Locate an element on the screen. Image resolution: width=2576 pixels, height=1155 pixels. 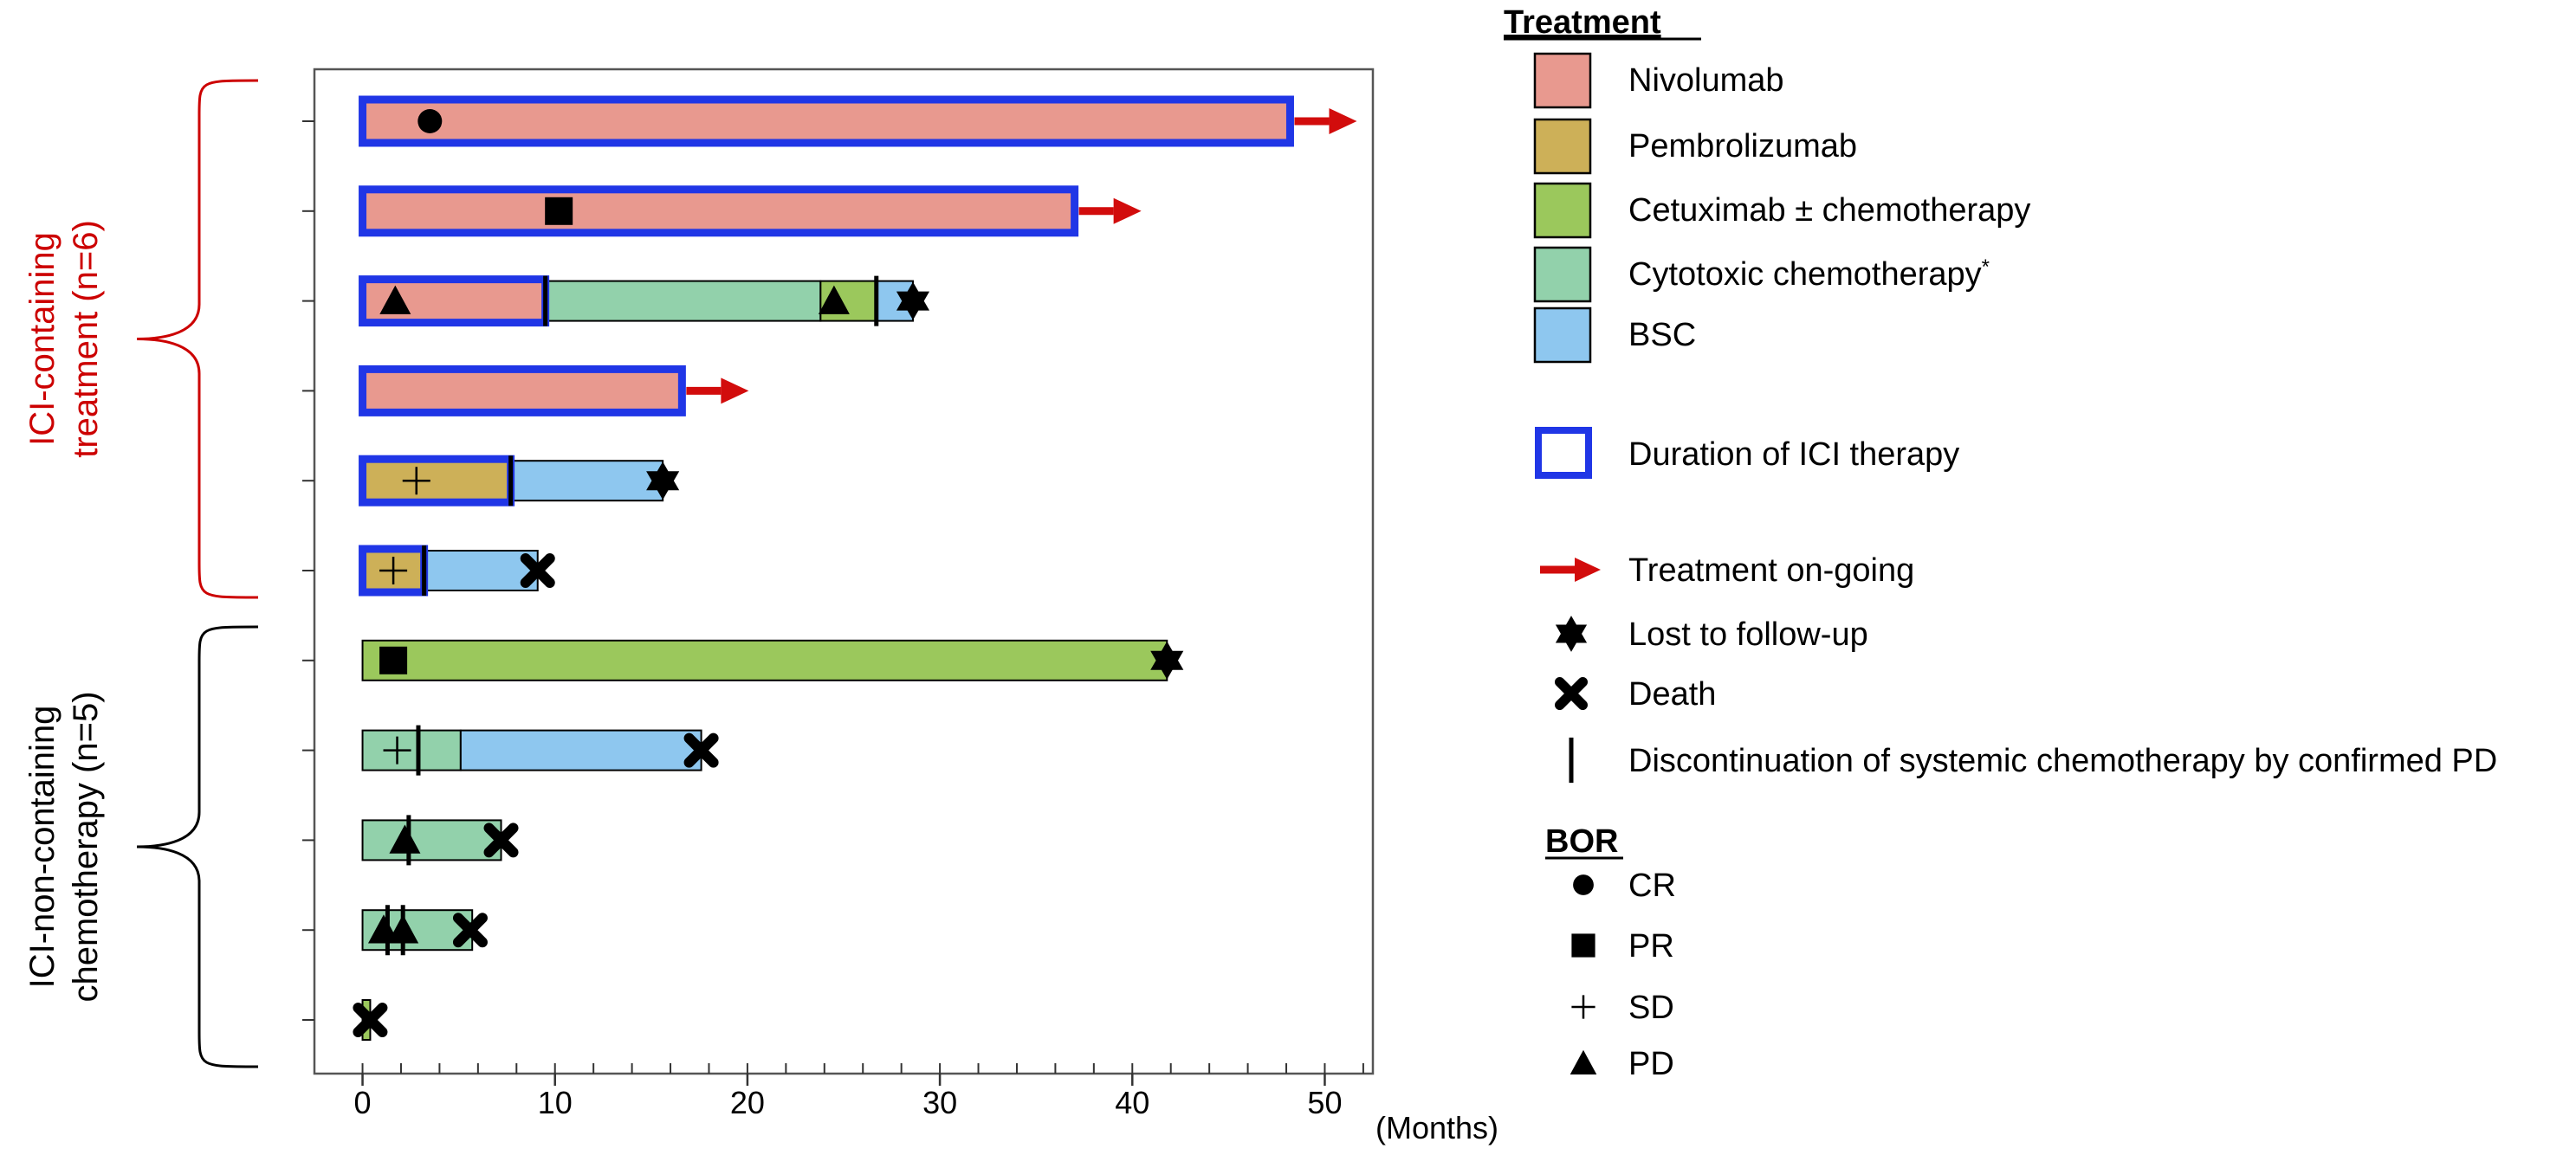
group-label-line: ICI-containing is located at coordinates (42, 339).